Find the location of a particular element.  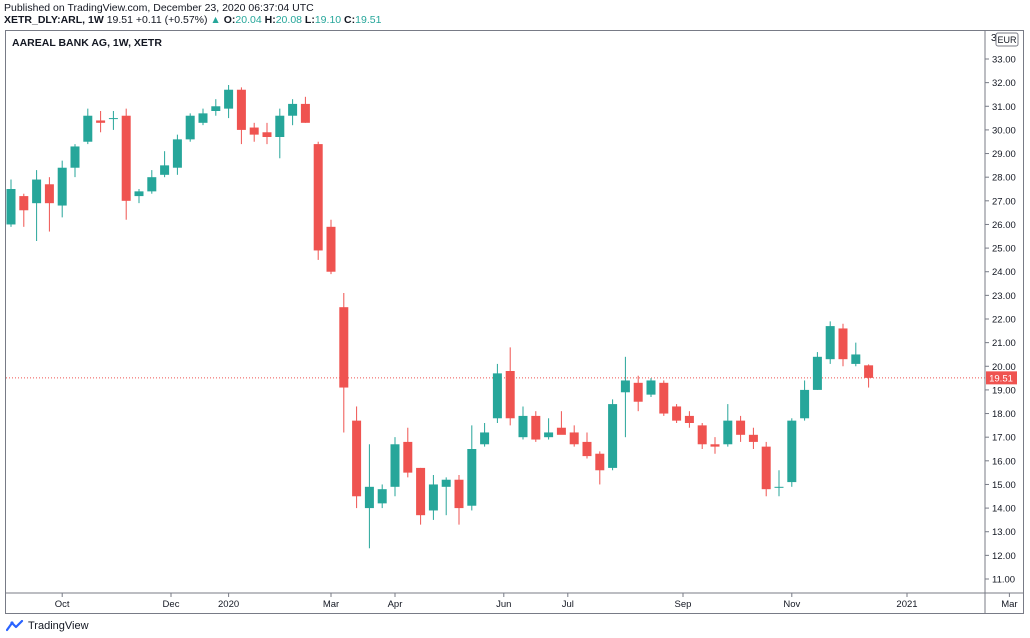

last-price-tag: 19.51 is located at coordinates (1001, 378).